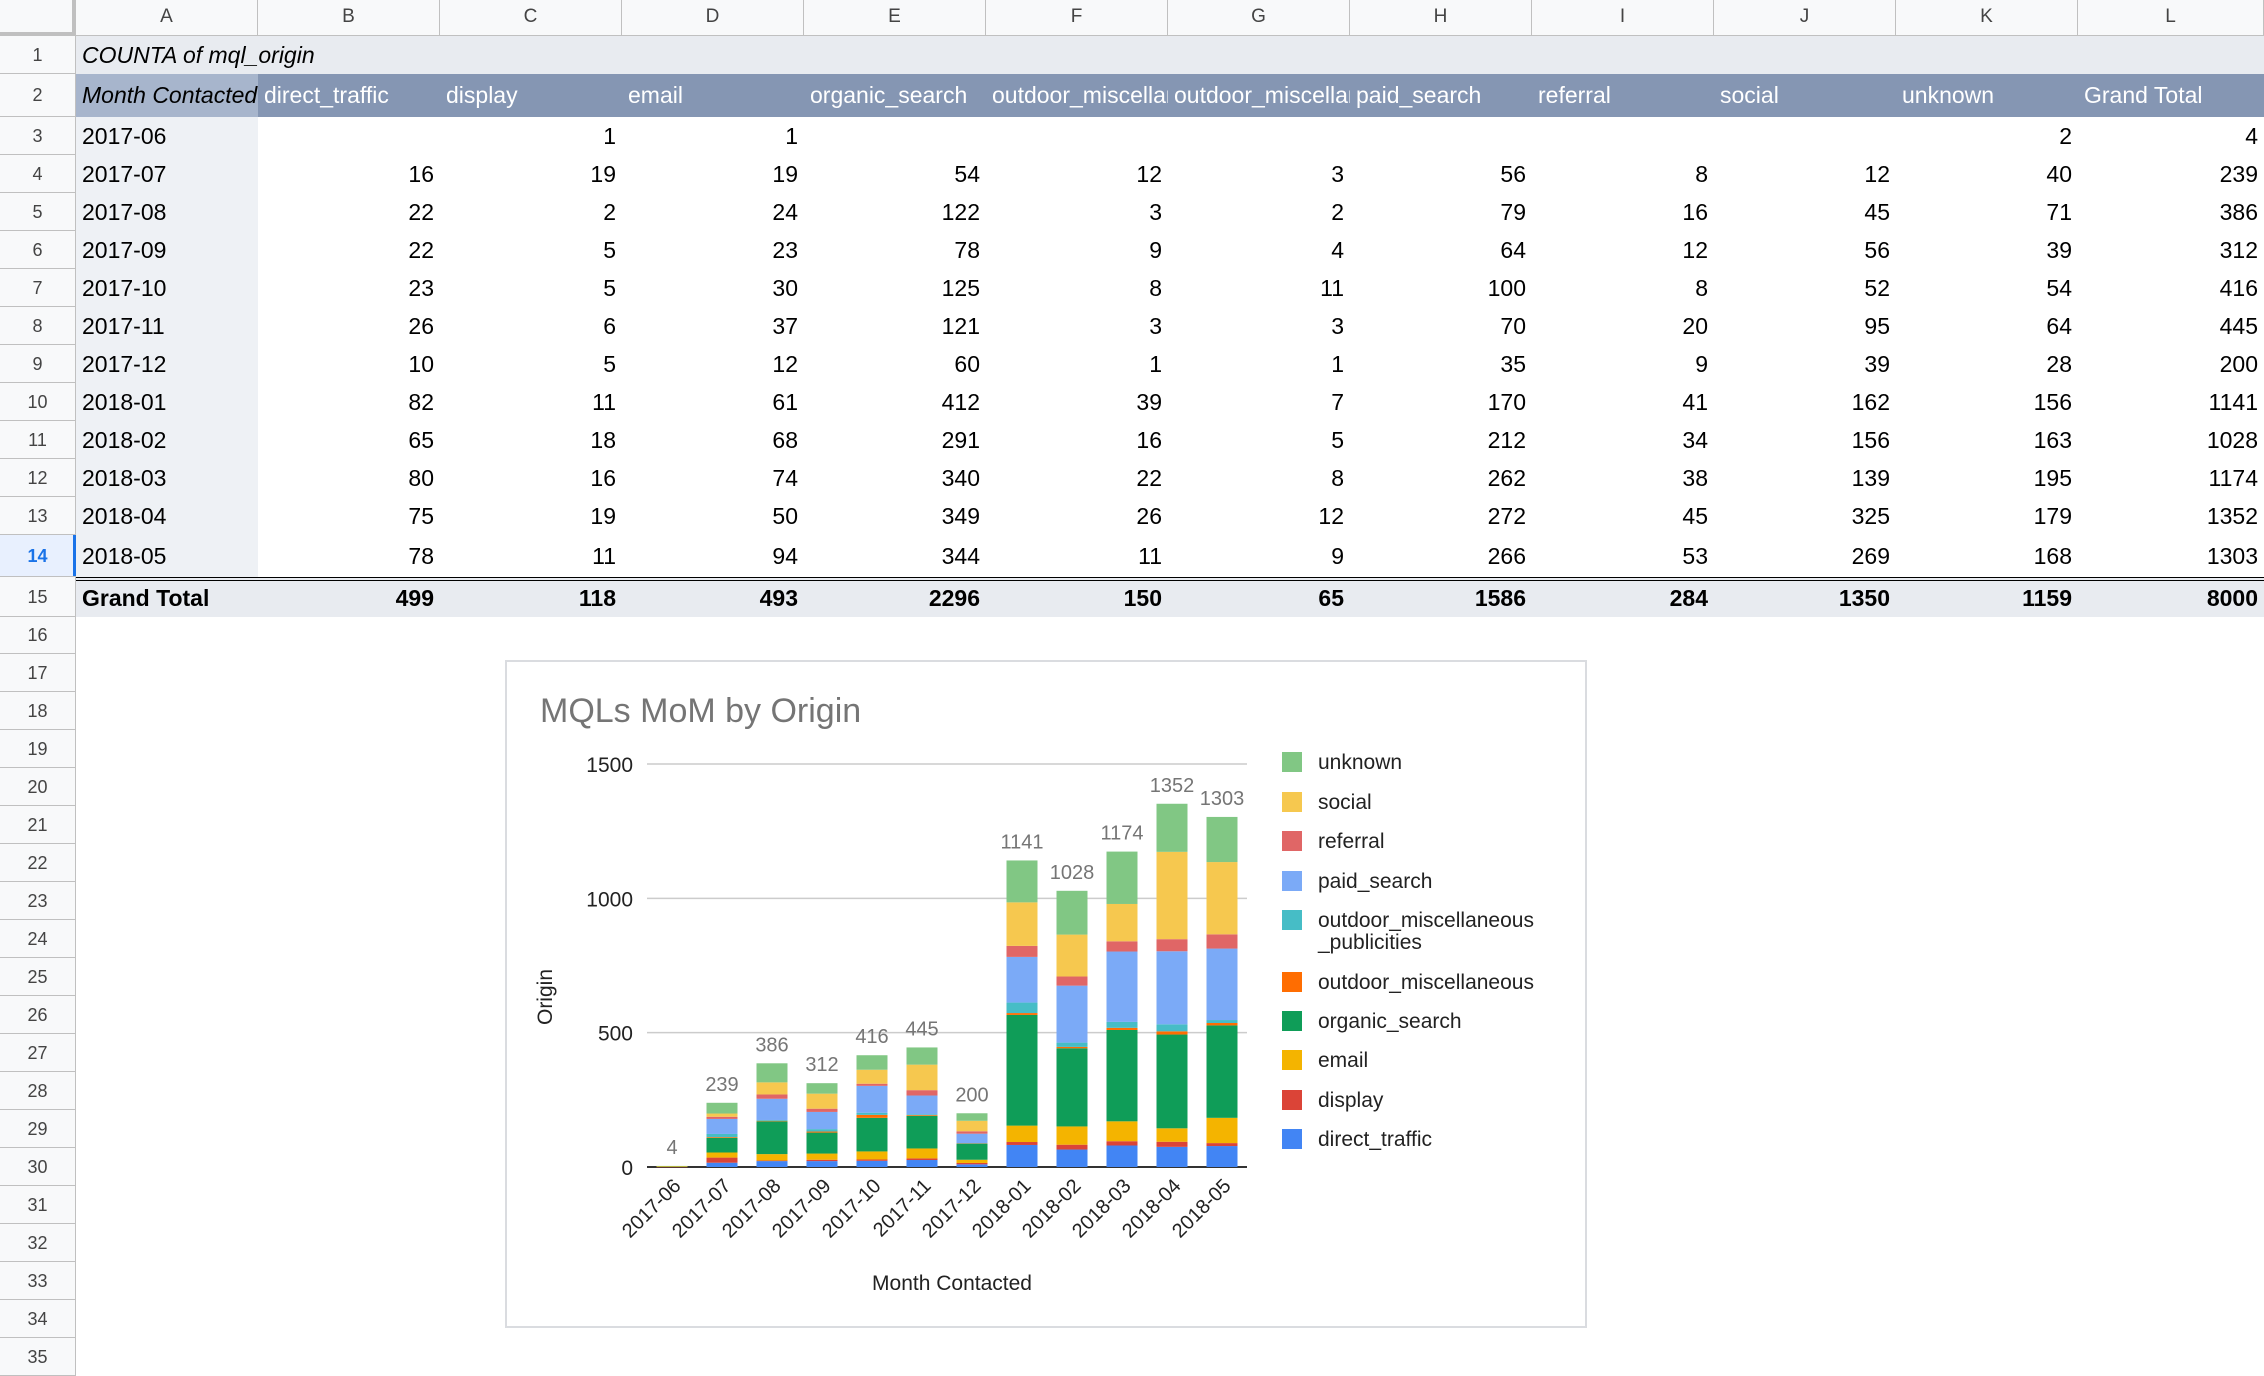  I want to click on pivot-value-cell: 168, so click(2052, 555).